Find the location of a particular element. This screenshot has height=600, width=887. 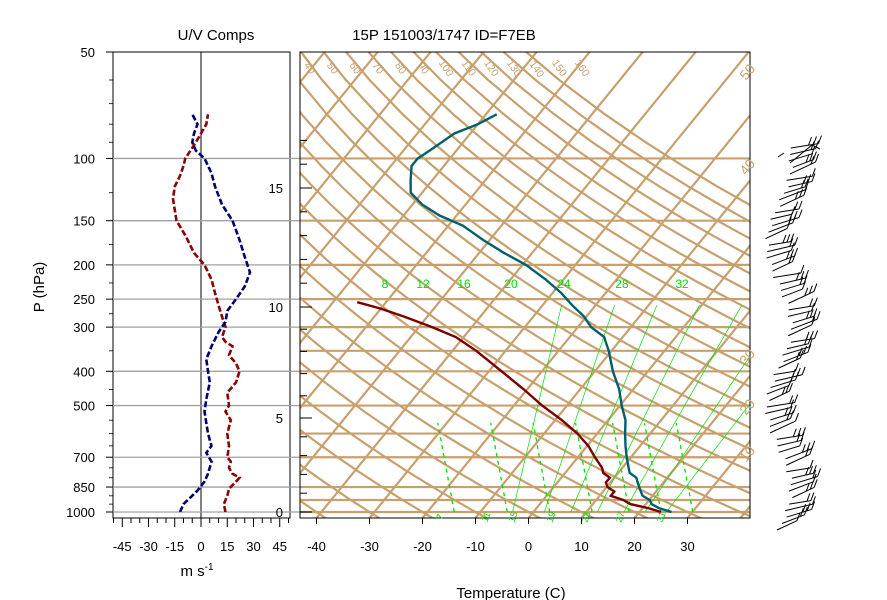

mixing-ratio-label: 12 is located at coordinates (423, 284).